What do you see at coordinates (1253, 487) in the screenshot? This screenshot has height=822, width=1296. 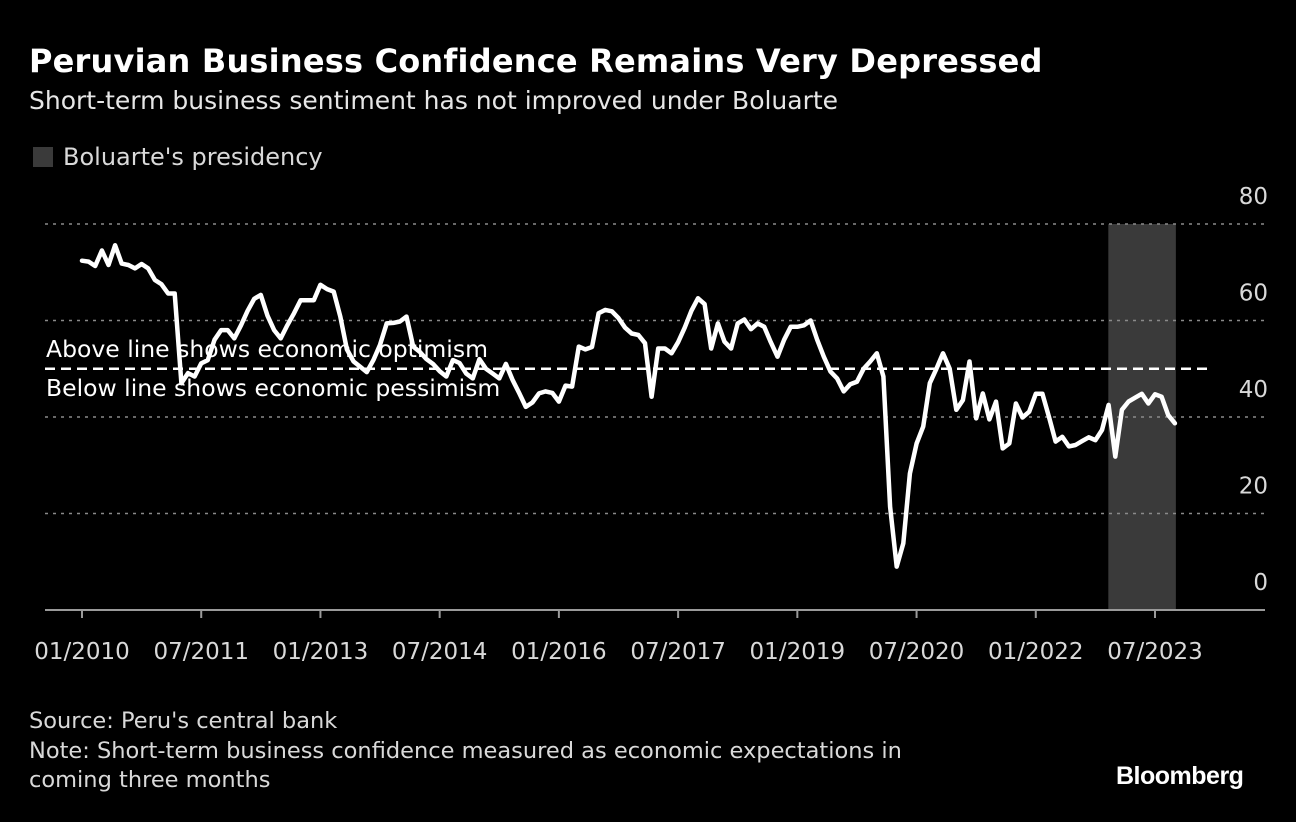 I see `y-tick-label: 20` at bounding box center [1253, 487].